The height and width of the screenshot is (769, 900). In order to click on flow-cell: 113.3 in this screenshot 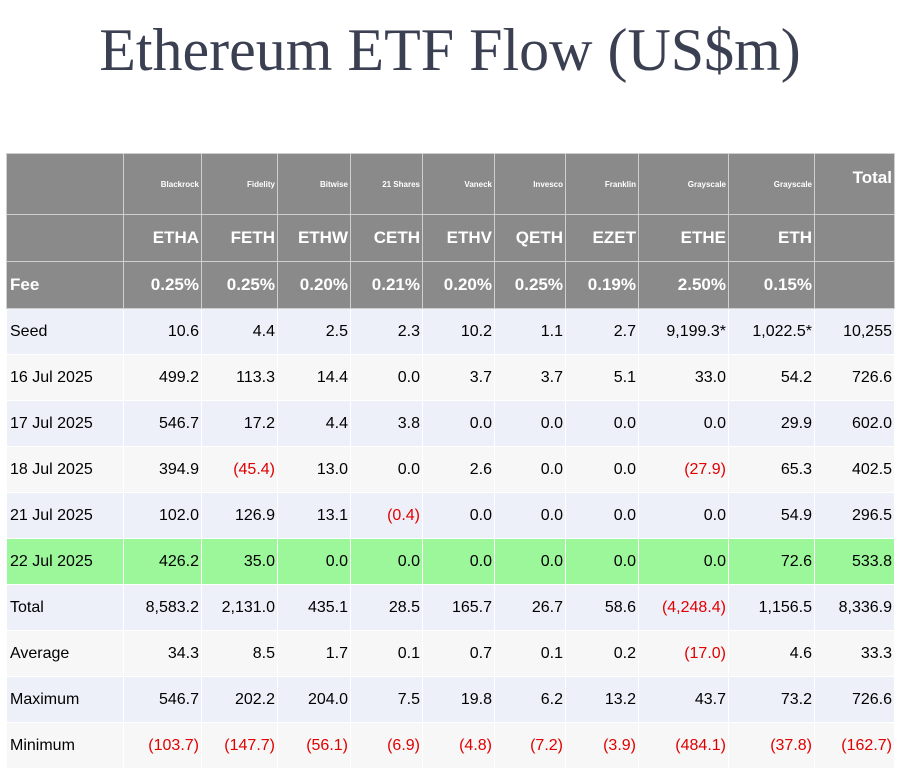, I will do `click(239, 377)`.